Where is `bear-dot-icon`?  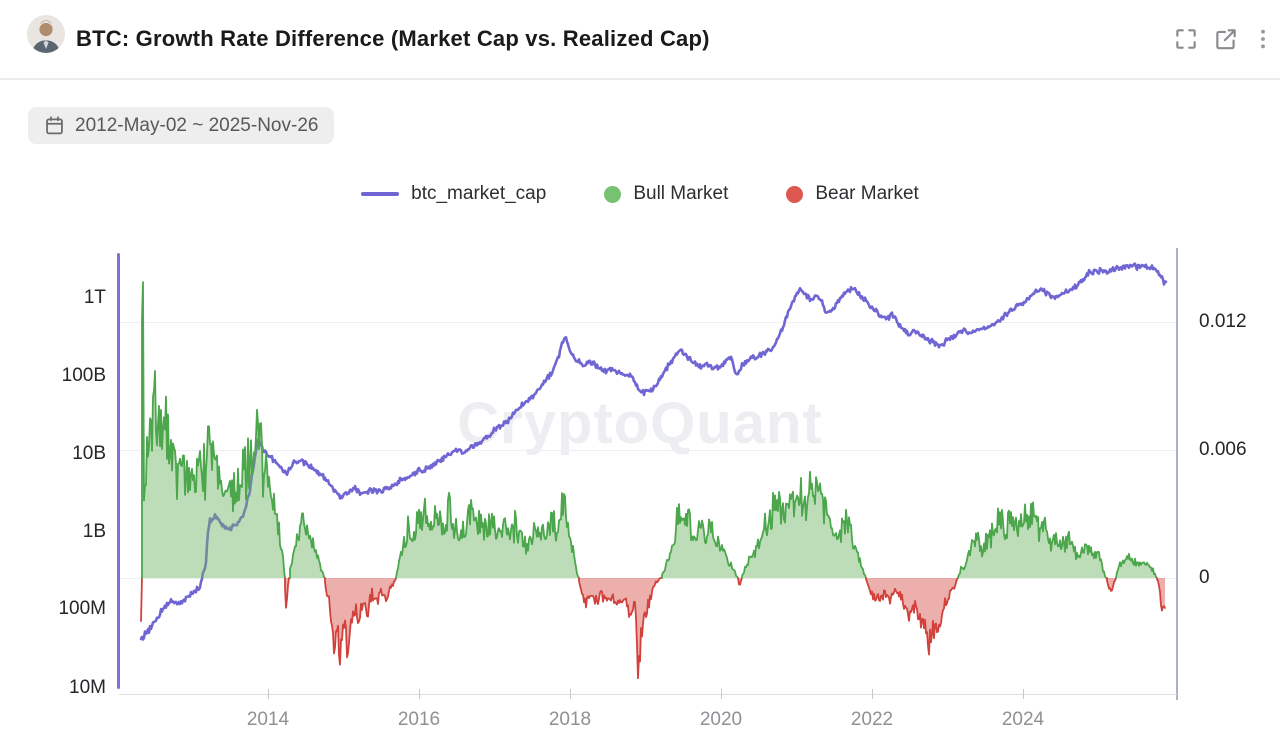 bear-dot-icon is located at coordinates (795, 194).